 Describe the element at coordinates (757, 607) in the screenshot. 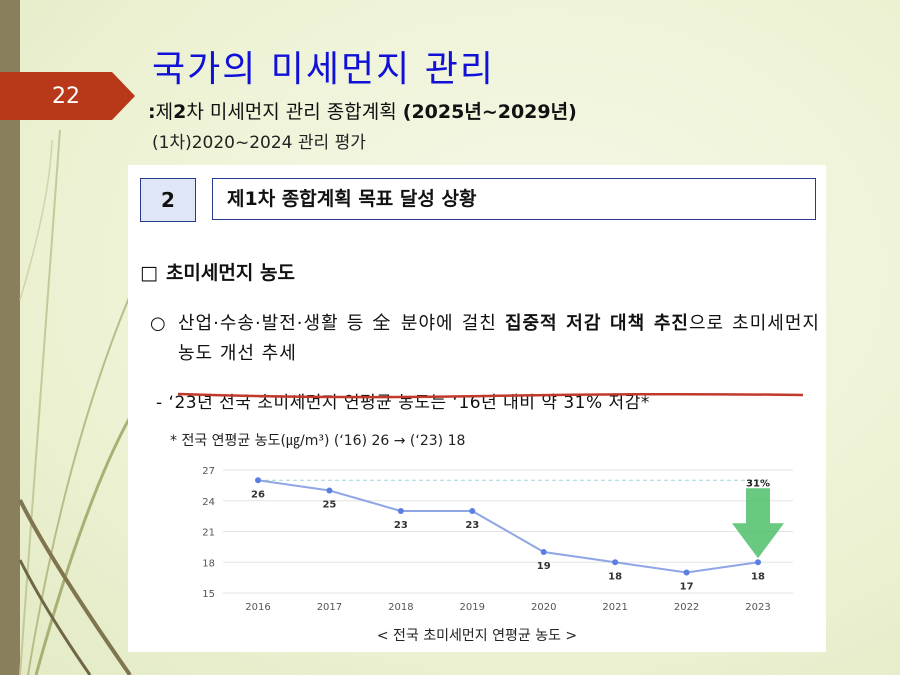

I see `x-tick-label: 2023` at that location.